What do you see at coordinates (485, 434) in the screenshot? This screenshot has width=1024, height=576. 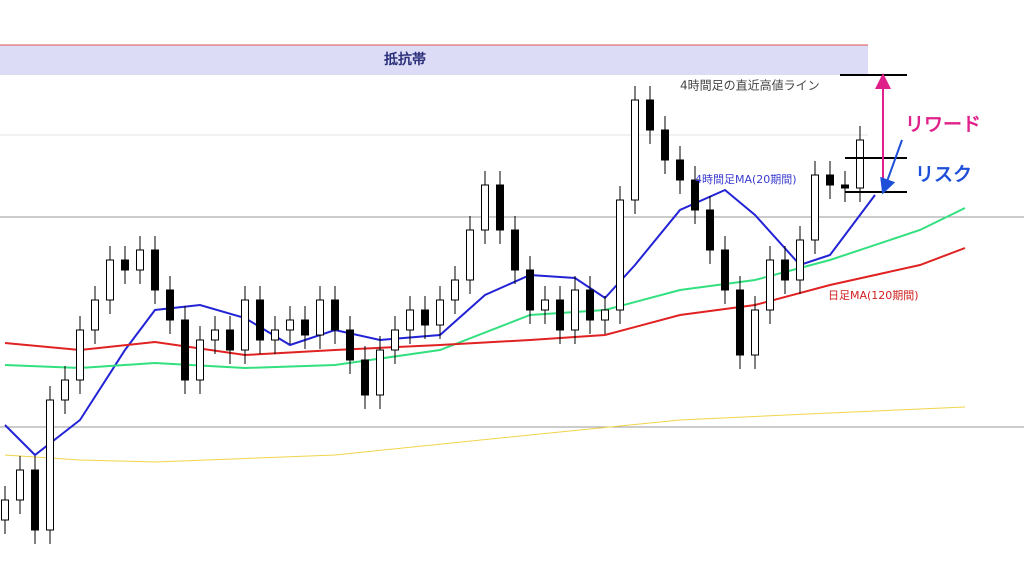 I see `moving-average` at bounding box center [485, 434].